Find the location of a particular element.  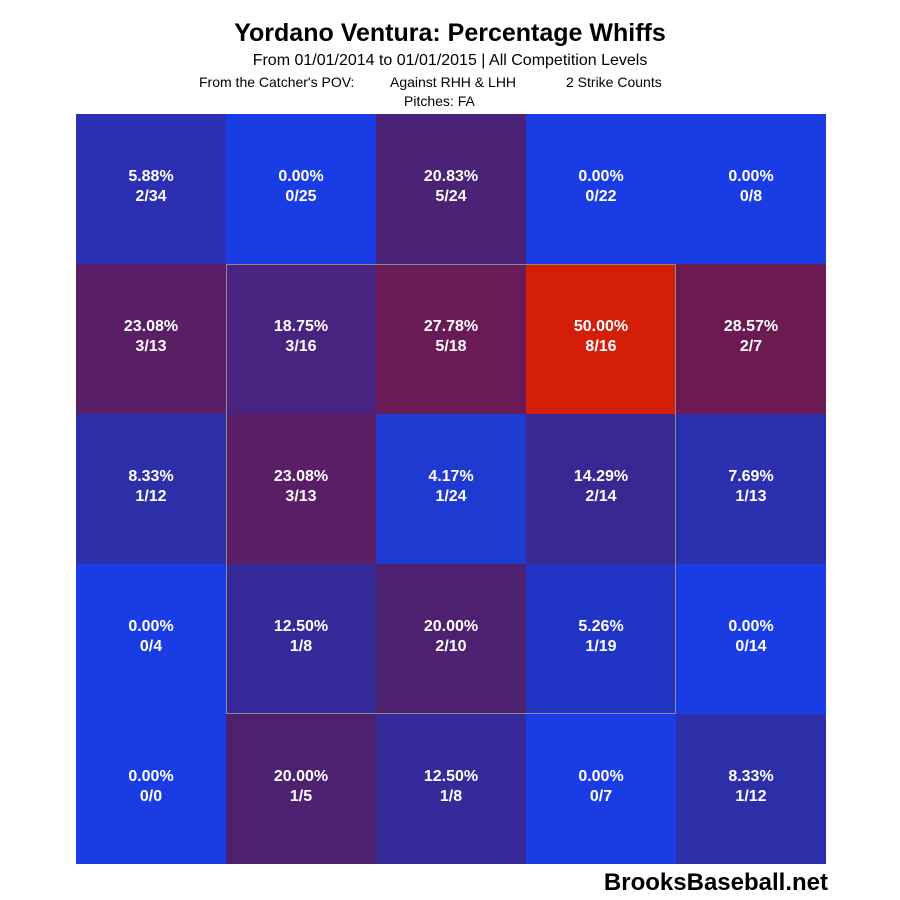

cell-label: 14.29% 2/14 is located at coordinates (601, 487).